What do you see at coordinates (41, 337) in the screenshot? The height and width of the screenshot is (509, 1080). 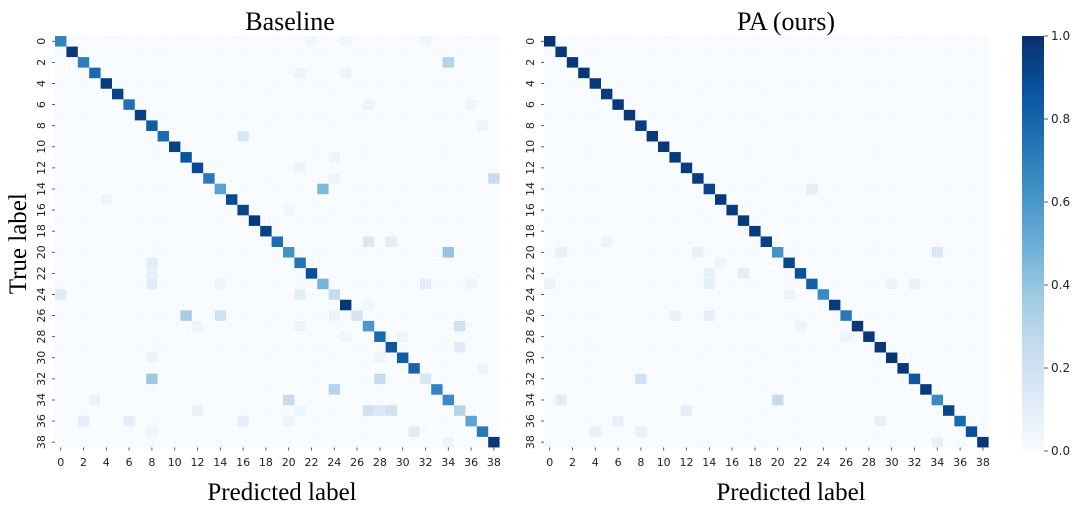 I see `y-tick-label: 28` at bounding box center [41, 337].